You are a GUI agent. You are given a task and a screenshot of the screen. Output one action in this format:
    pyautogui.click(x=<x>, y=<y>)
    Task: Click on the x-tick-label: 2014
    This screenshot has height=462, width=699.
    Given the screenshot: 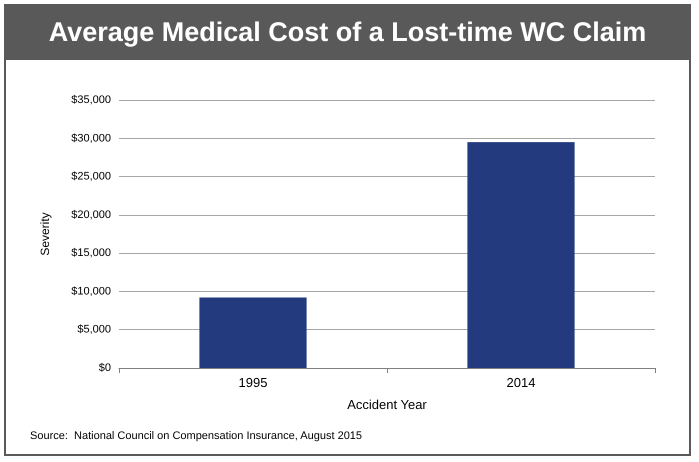 What is the action you would take?
    pyautogui.click(x=521, y=382)
    